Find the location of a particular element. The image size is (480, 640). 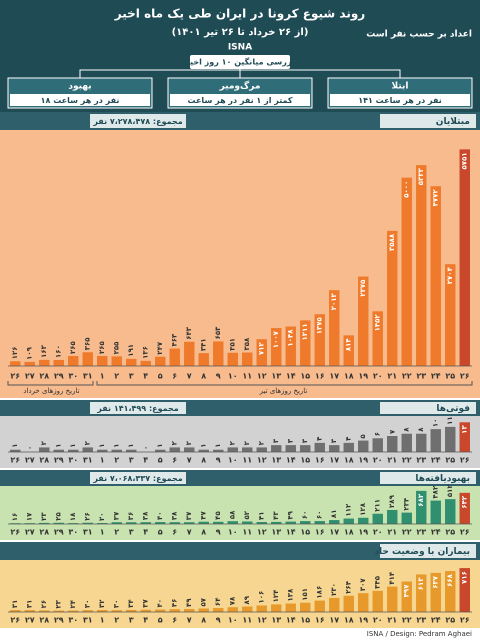

value-label: ۸۱ is located at coordinates (334, 514).